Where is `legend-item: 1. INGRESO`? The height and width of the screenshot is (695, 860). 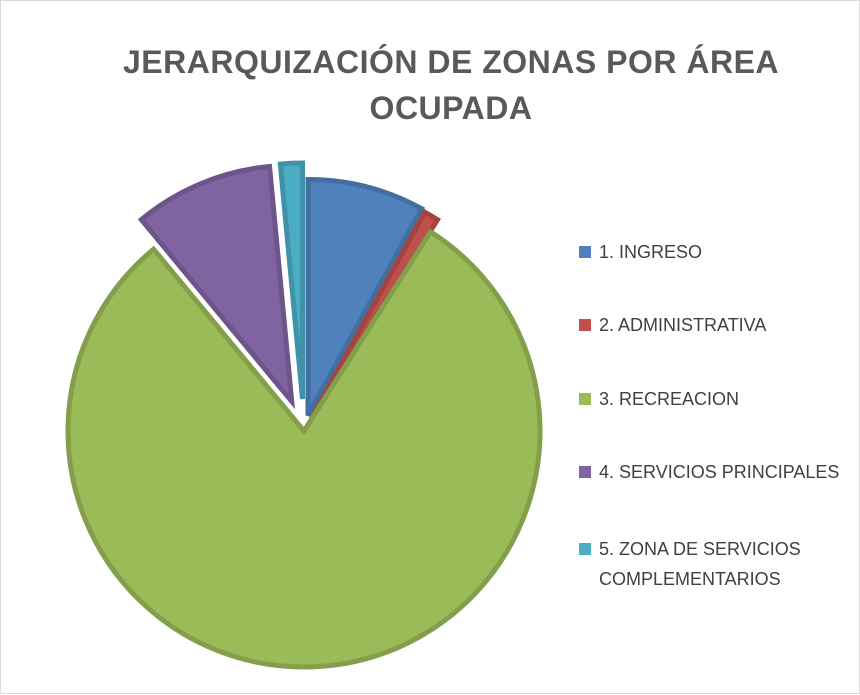
legend-item: 1. INGRESO is located at coordinates (714, 252).